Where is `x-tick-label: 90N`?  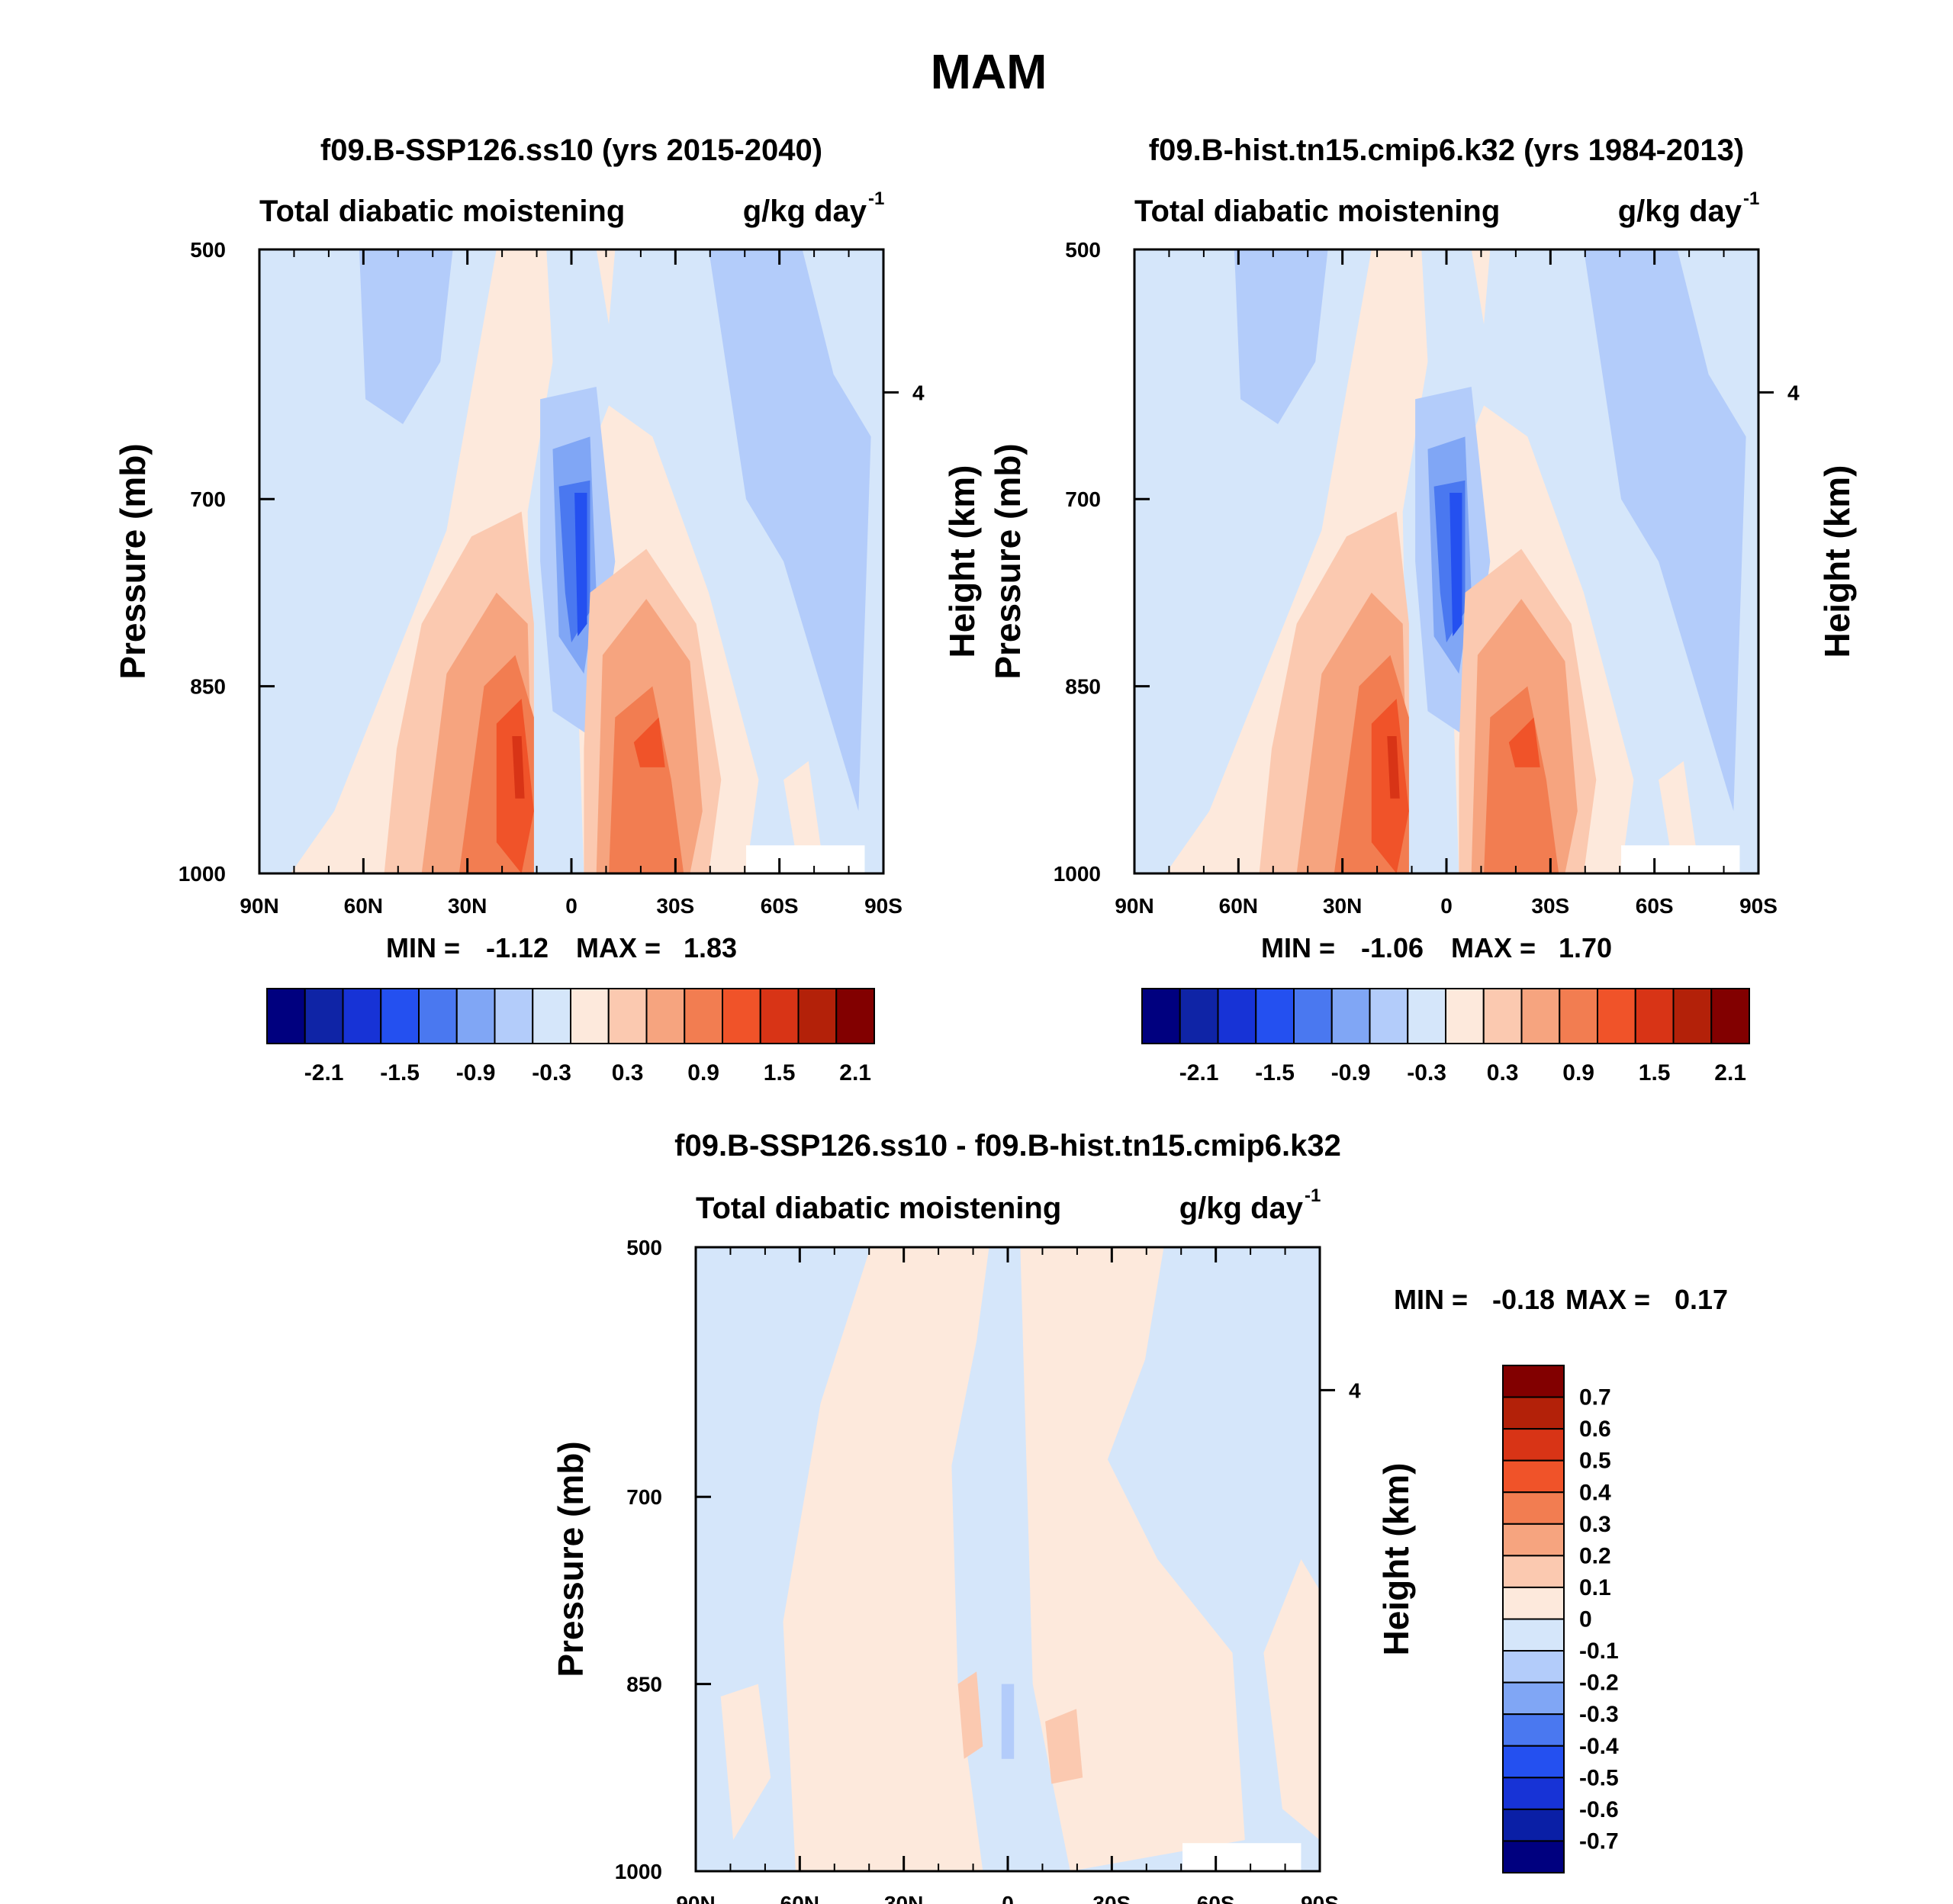 x-tick-label: 90N is located at coordinates (1134, 906).